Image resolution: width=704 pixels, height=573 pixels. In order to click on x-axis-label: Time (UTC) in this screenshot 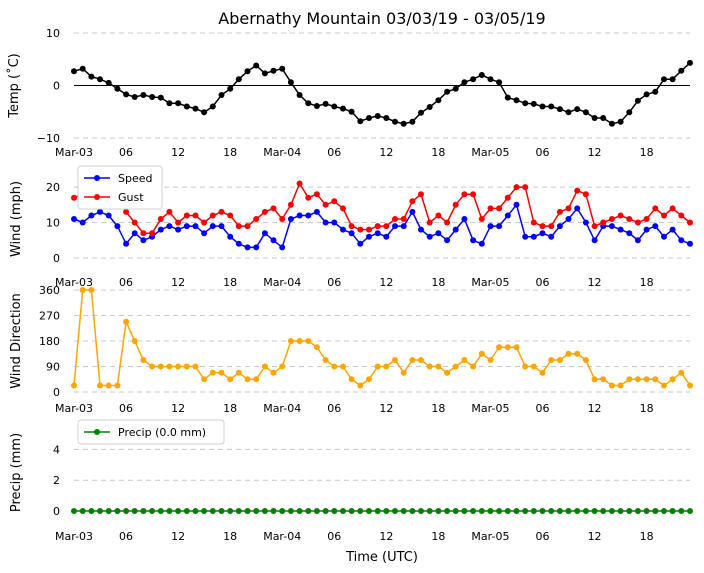, I will do `click(381, 557)`.